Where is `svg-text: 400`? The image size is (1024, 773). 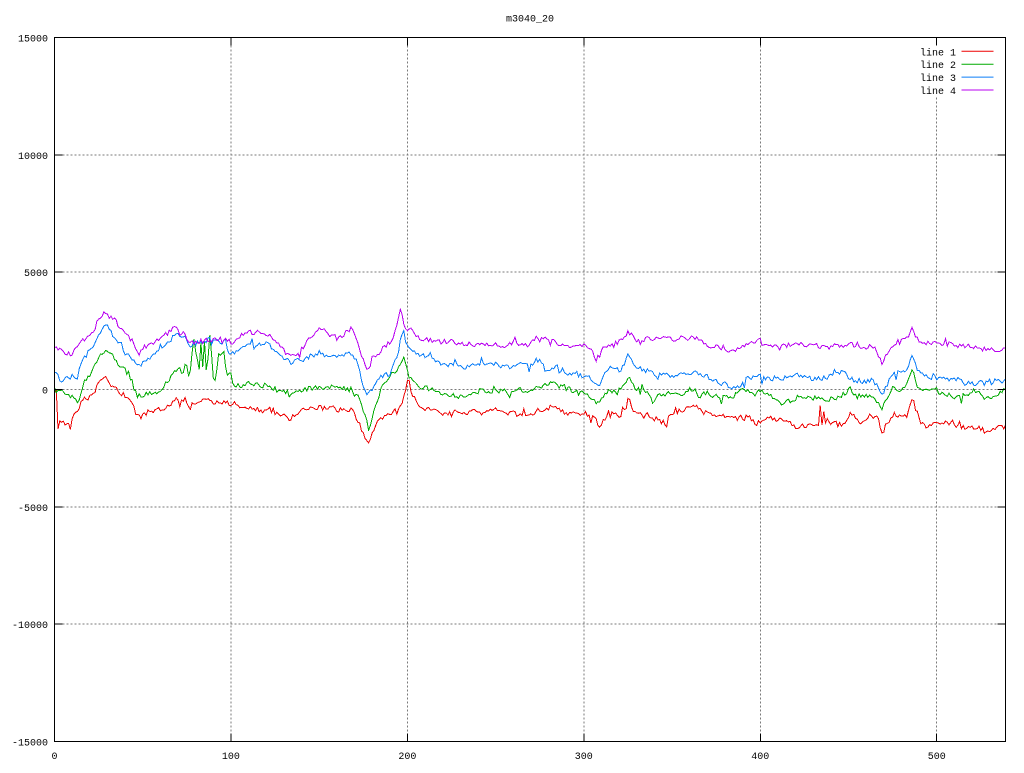
svg-text: 400 is located at coordinates (760, 757).